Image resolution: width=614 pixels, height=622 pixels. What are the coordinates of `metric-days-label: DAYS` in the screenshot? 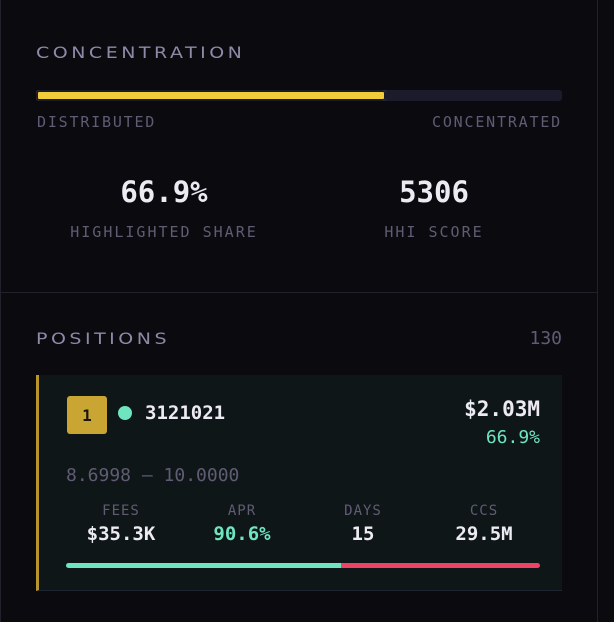 It's located at (363, 511).